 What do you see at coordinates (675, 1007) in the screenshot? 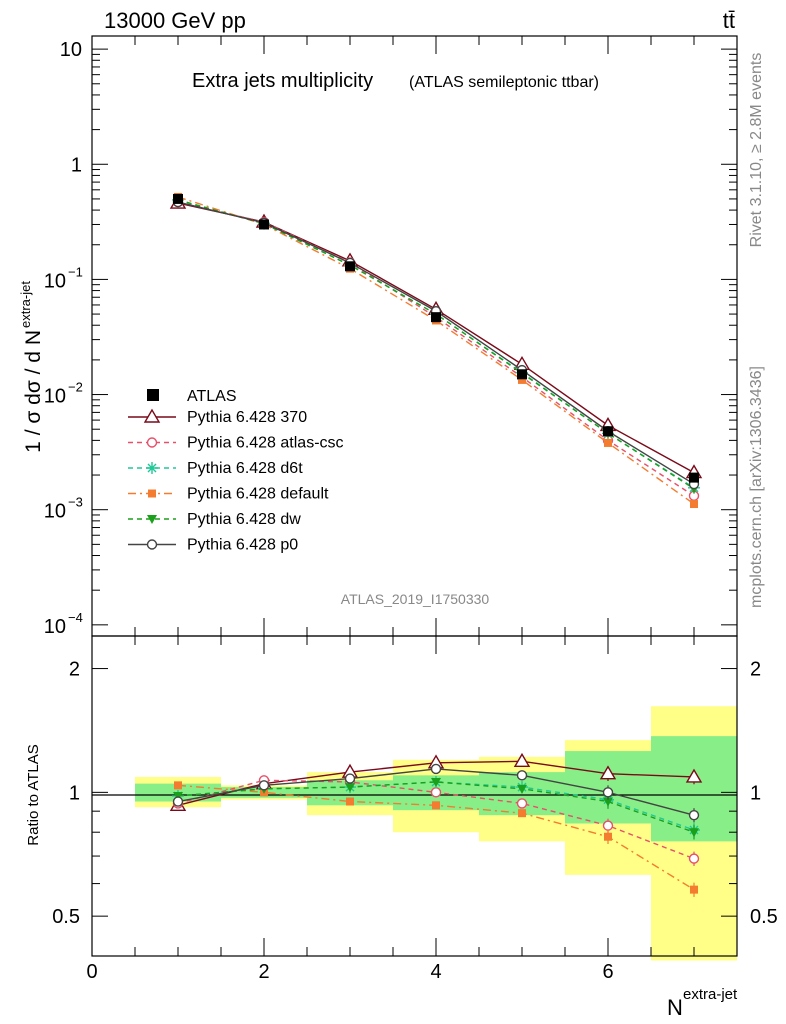
I see `x-axis-label-main: N` at bounding box center [675, 1007].